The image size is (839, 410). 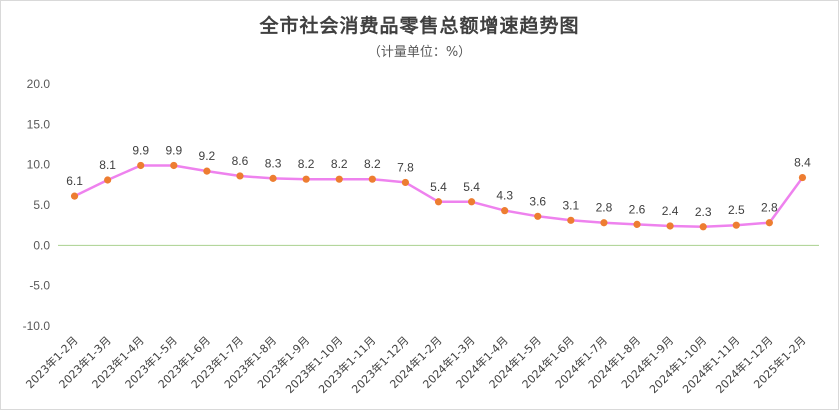 I want to click on data-label: 8.4, so click(x=802, y=163).